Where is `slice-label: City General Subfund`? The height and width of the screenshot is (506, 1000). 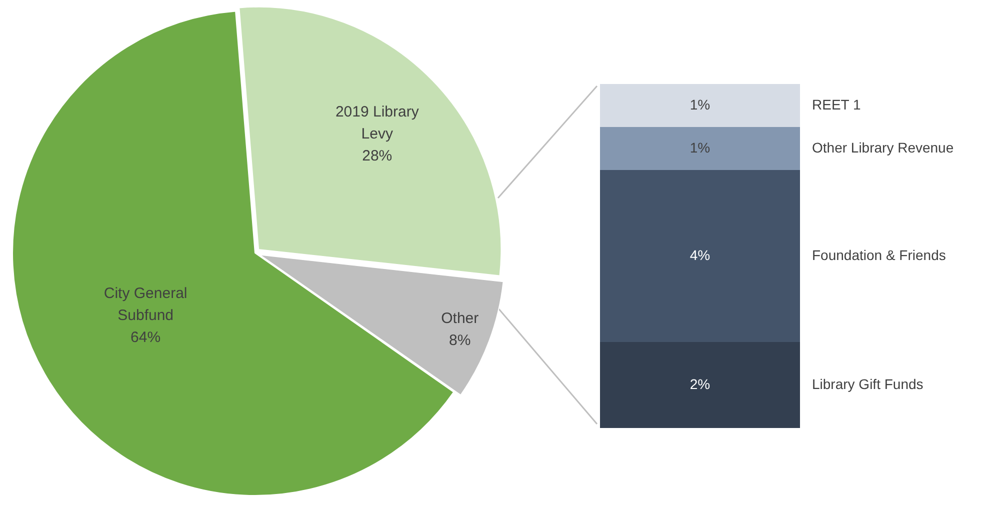 slice-label: City General Subfund is located at coordinates (146, 304).